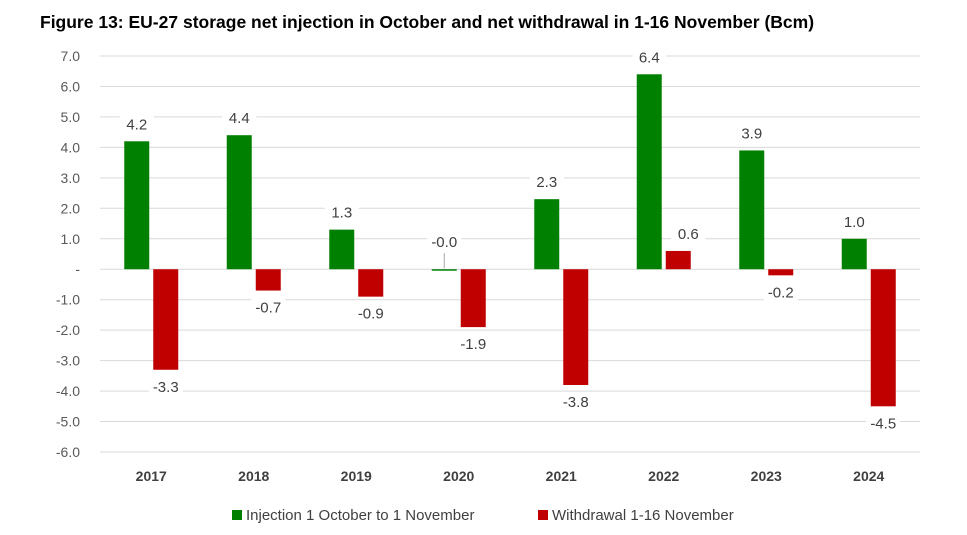  I want to click on data-label: 0.6, so click(688, 234).